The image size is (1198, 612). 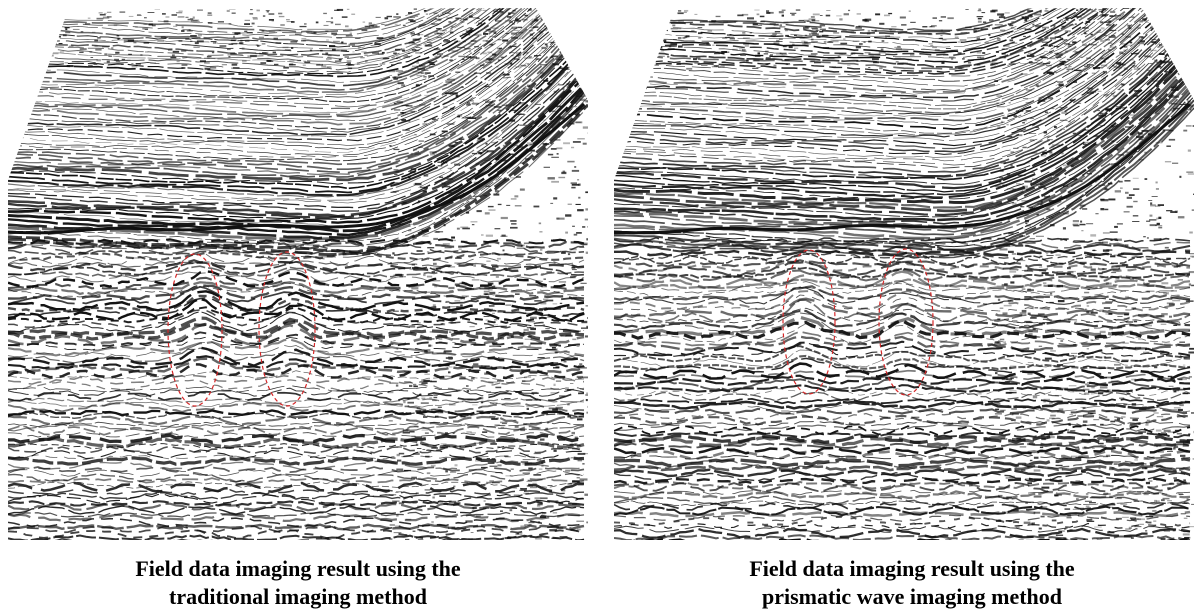 What do you see at coordinates (912, 596) in the screenshot?
I see `caption-prismatic-line2: prismatic wave imaging method` at bounding box center [912, 596].